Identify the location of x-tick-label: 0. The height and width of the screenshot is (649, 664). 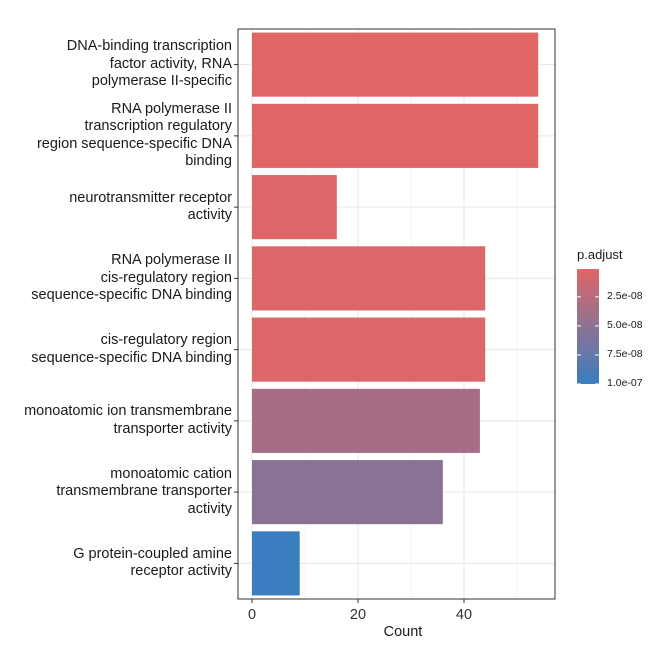
(252, 615).